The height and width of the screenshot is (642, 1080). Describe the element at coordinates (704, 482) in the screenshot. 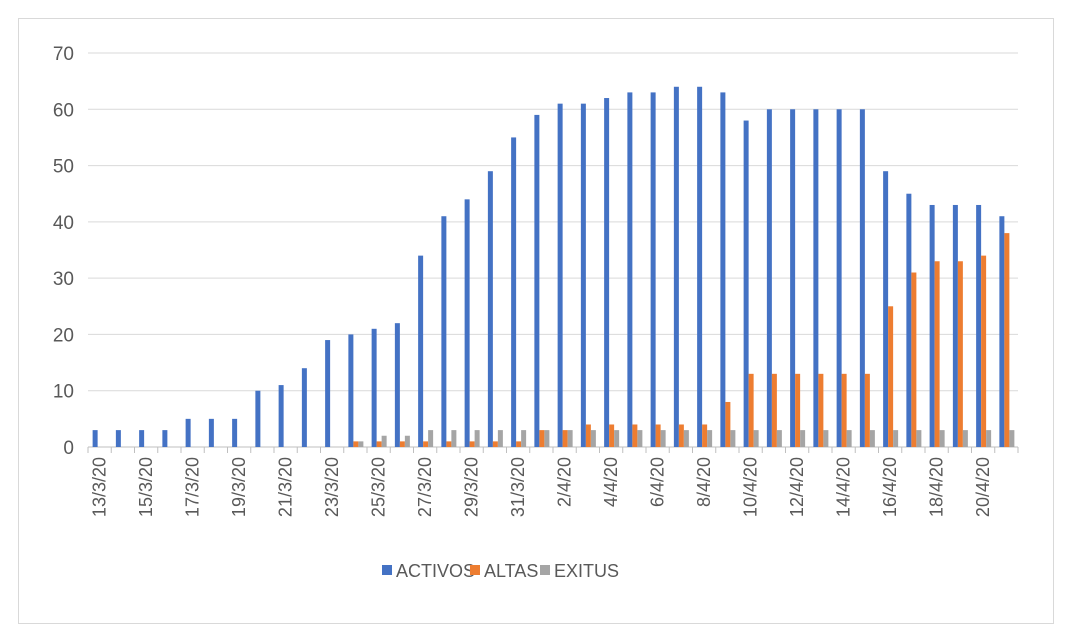

I see `x-tick-label: 8/4/20` at that location.